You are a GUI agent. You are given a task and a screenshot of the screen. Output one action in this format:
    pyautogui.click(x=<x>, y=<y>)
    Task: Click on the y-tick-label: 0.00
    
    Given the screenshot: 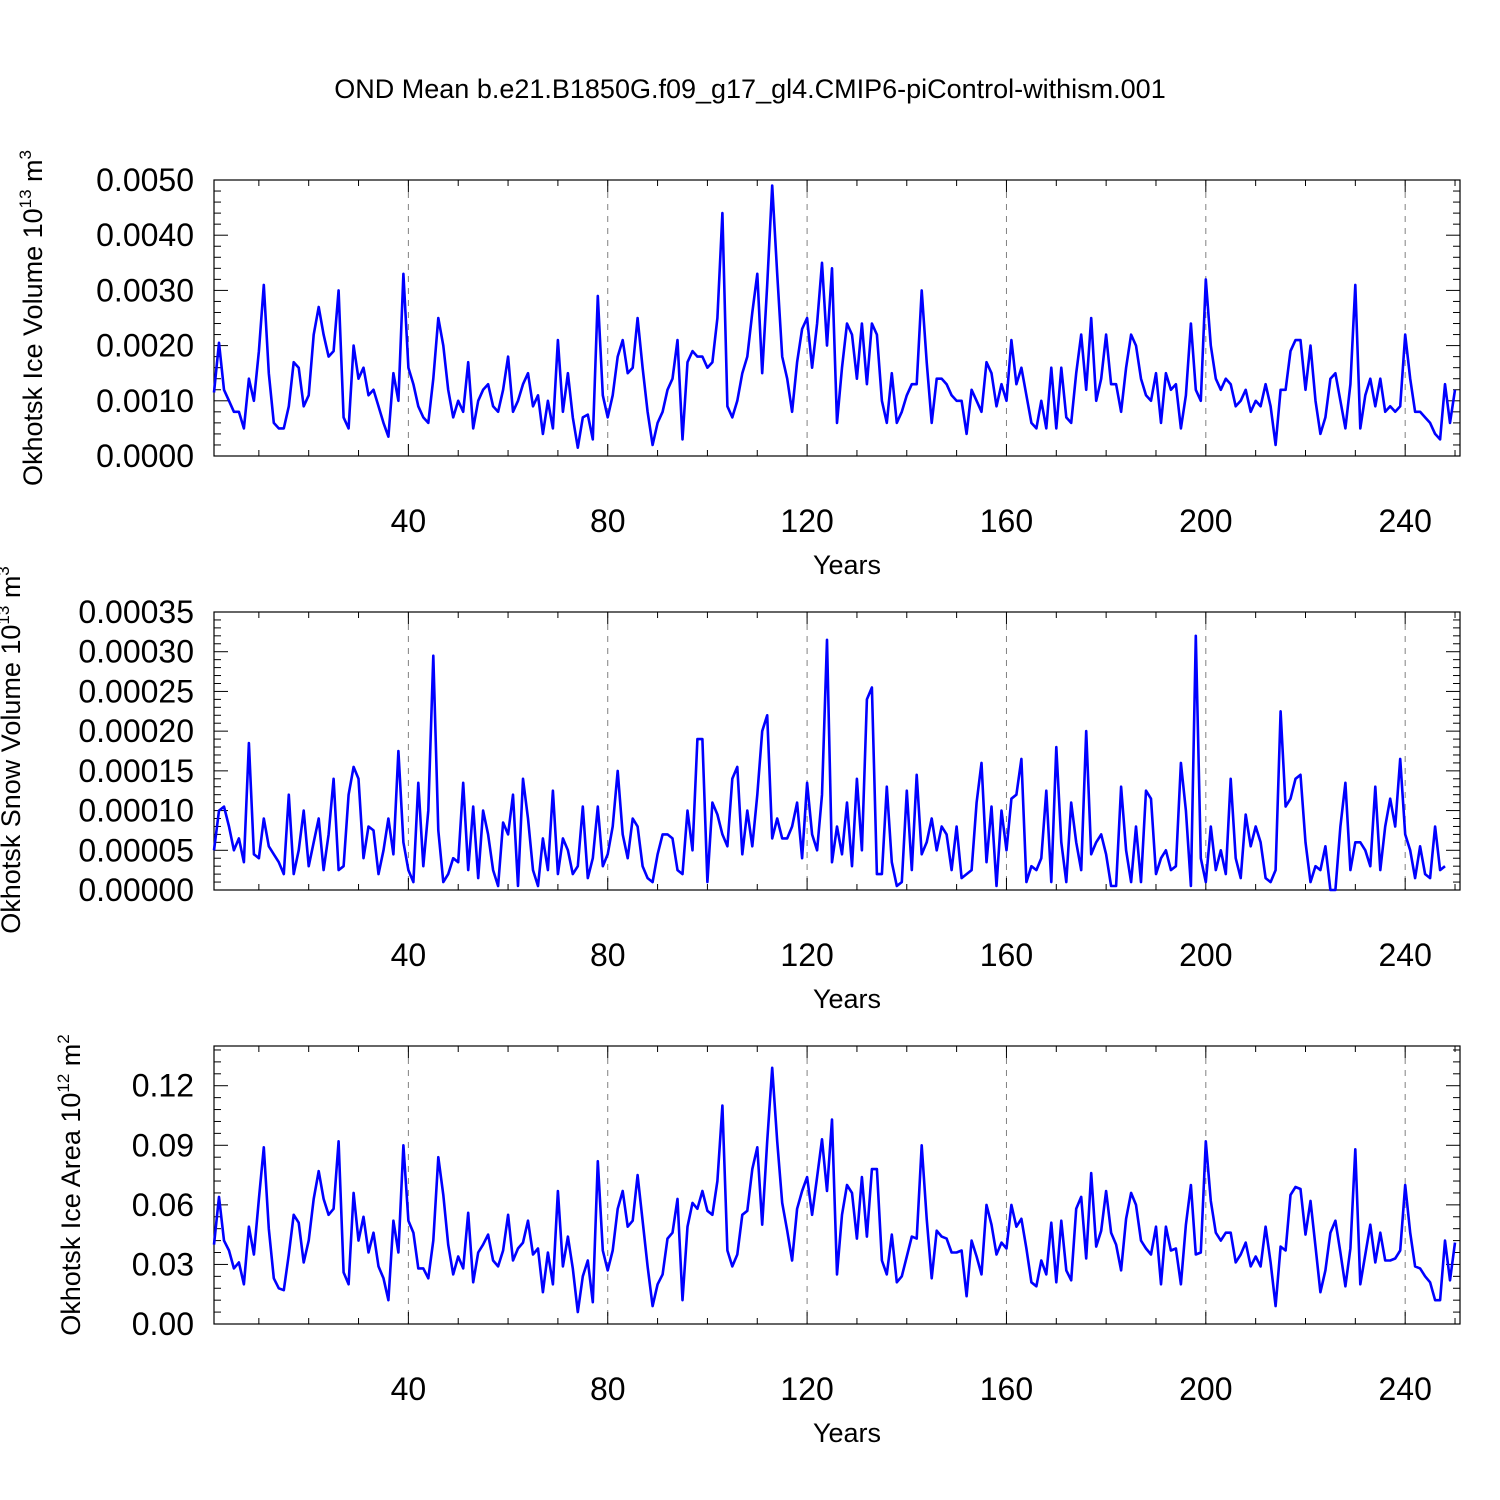 What is the action you would take?
    pyautogui.click(x=163, y=1324)
    